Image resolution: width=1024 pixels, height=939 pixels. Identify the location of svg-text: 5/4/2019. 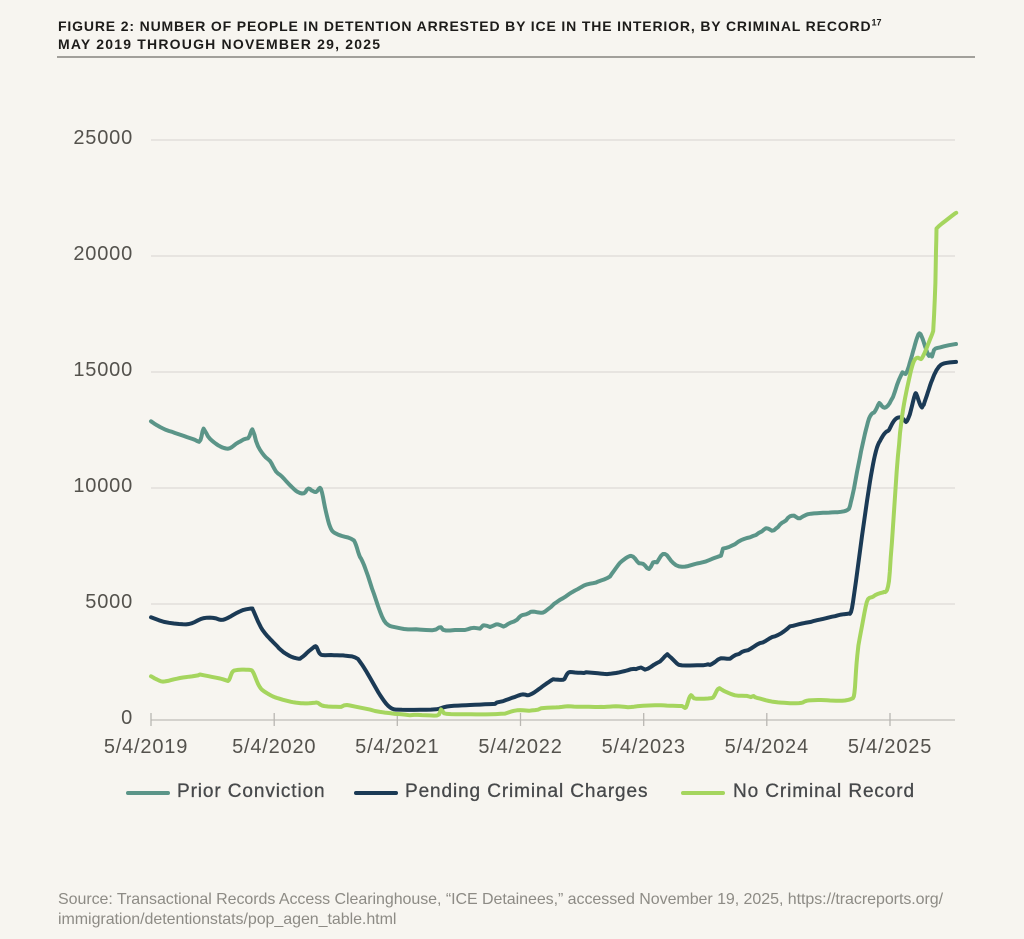
(146, 747).